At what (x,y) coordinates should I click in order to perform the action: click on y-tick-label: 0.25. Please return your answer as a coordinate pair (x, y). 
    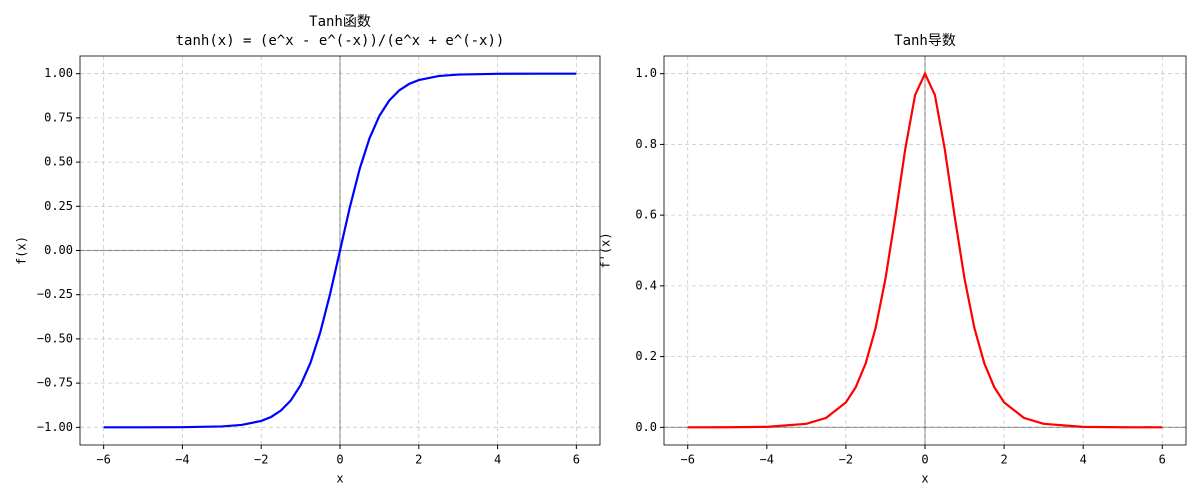
    Looking at the image, I should click on (58, 206).